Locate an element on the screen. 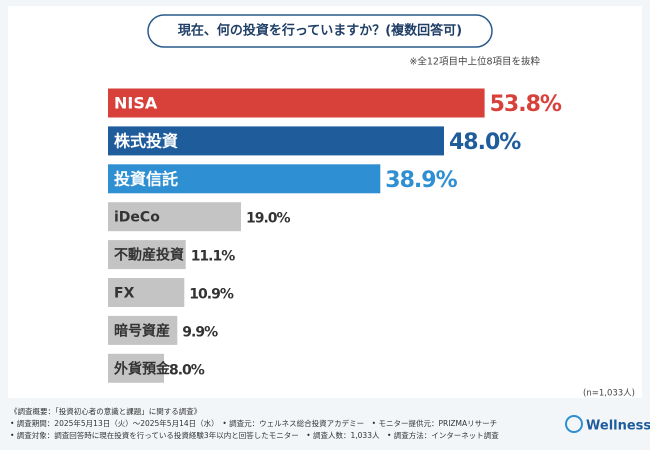 The height and width of the screenshot is (450, 650). chart-title: 現在、何の投資を行っていますか？(複数回答可) is located at coordinates (320, 31).